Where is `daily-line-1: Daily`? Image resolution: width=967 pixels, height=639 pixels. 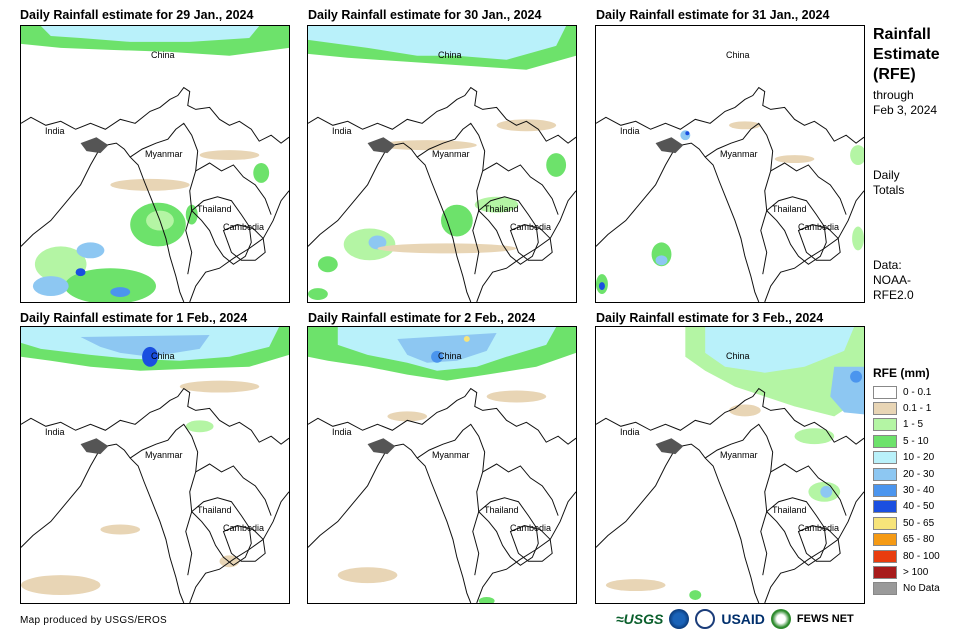
daily-line-1: Daily is located at coordinates (886, 175).